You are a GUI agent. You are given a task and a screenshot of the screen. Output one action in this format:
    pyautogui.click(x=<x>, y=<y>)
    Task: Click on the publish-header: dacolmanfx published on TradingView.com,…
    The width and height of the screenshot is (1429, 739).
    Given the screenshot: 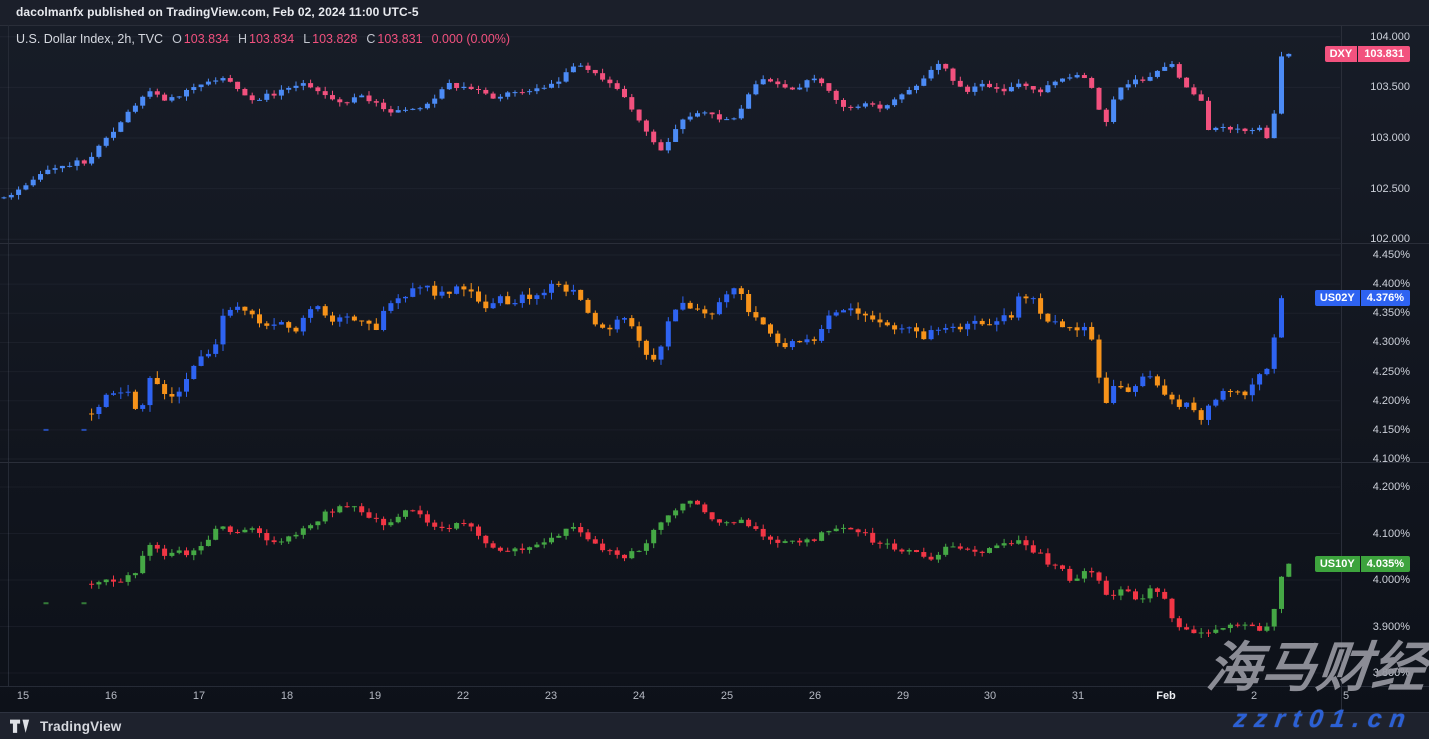 What is the action you would take?
    pyautogui.click(x=714, y=12)
    